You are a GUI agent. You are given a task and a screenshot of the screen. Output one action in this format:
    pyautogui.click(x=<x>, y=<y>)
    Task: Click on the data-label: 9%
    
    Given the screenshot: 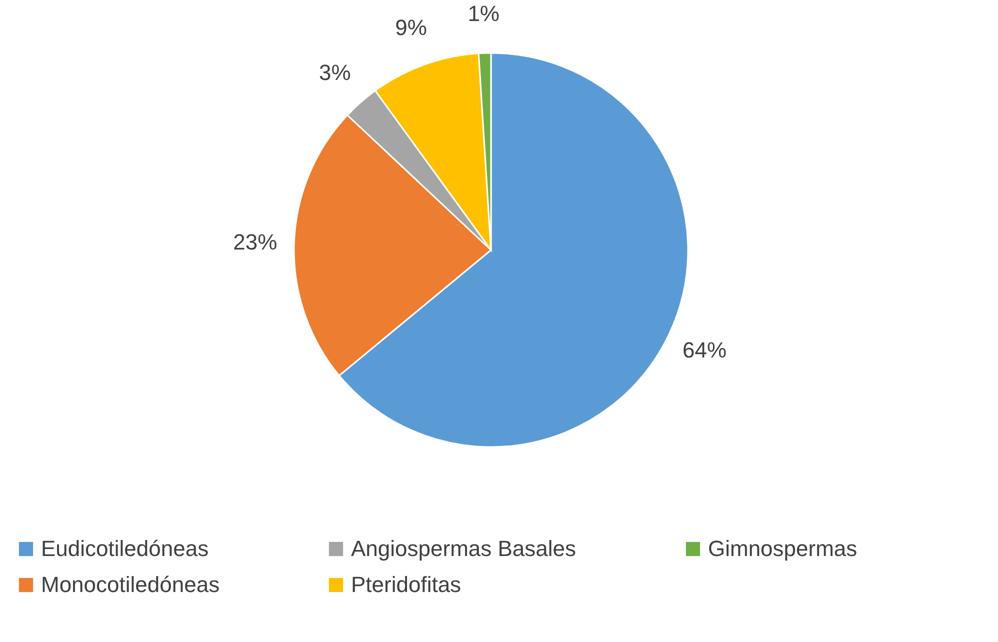 What is the action you would take?
    pyautogui.click(x=411, y=27)
    